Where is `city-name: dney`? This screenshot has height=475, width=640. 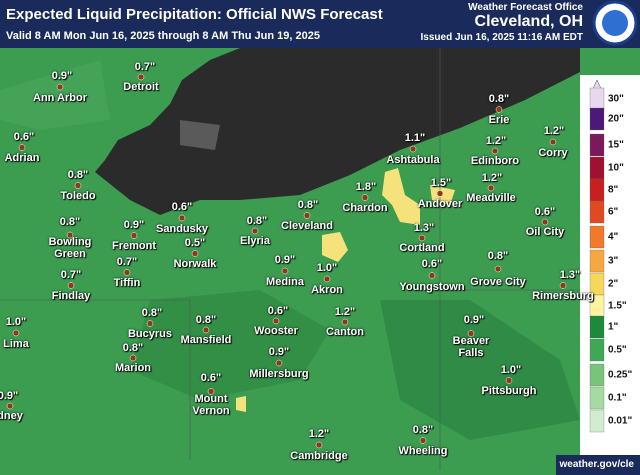 city-name: dney is located at coordinates (11, 416).